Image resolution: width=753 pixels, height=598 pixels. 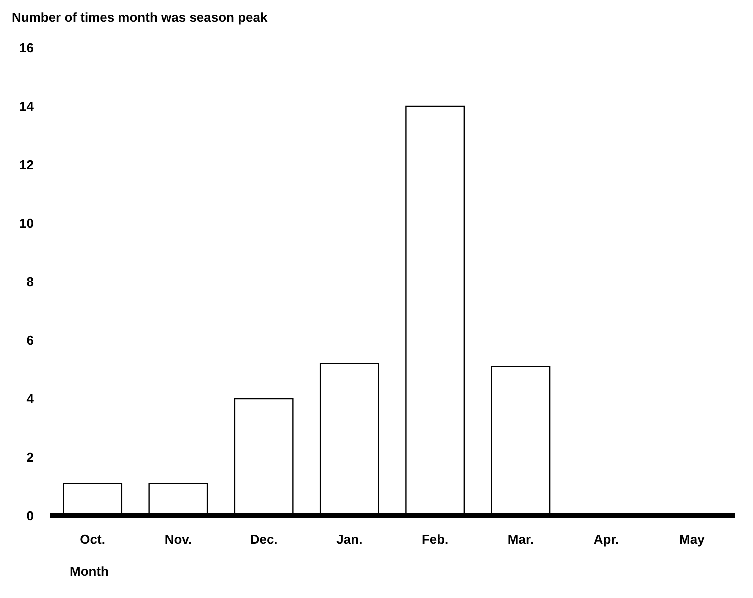 What do you see at coordinates (93, 539) in the screenshot?
I see `x-tick-label: Oct.` at bounding box center [93, 539].